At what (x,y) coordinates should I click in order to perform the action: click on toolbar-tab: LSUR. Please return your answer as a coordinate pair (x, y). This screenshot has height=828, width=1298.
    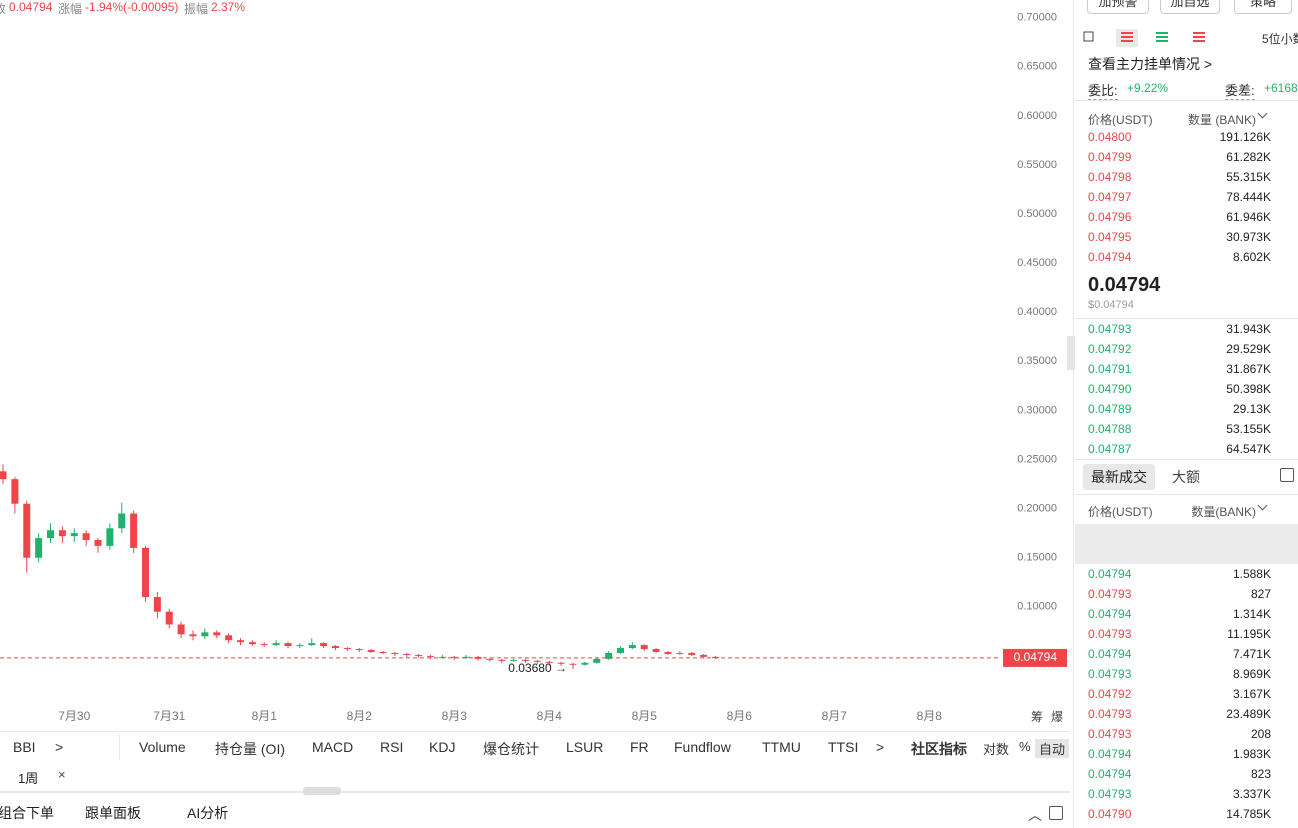
    Looking at the image, I should click on (585, 747).